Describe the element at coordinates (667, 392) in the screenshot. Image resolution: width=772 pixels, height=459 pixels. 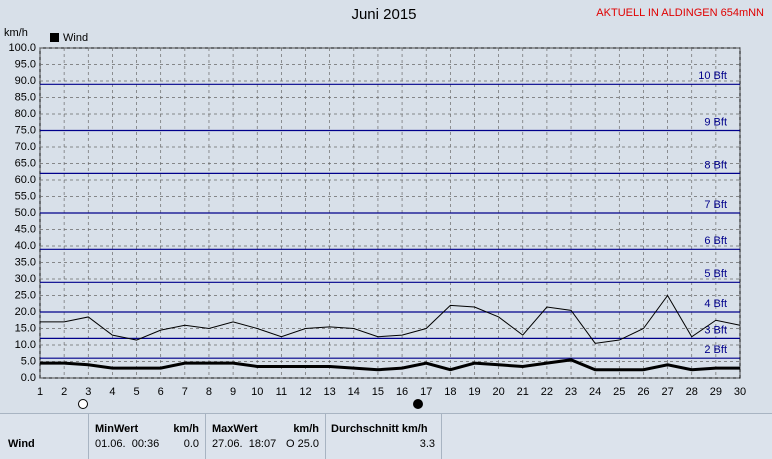
I see `x-tick-label: 27` at that location.